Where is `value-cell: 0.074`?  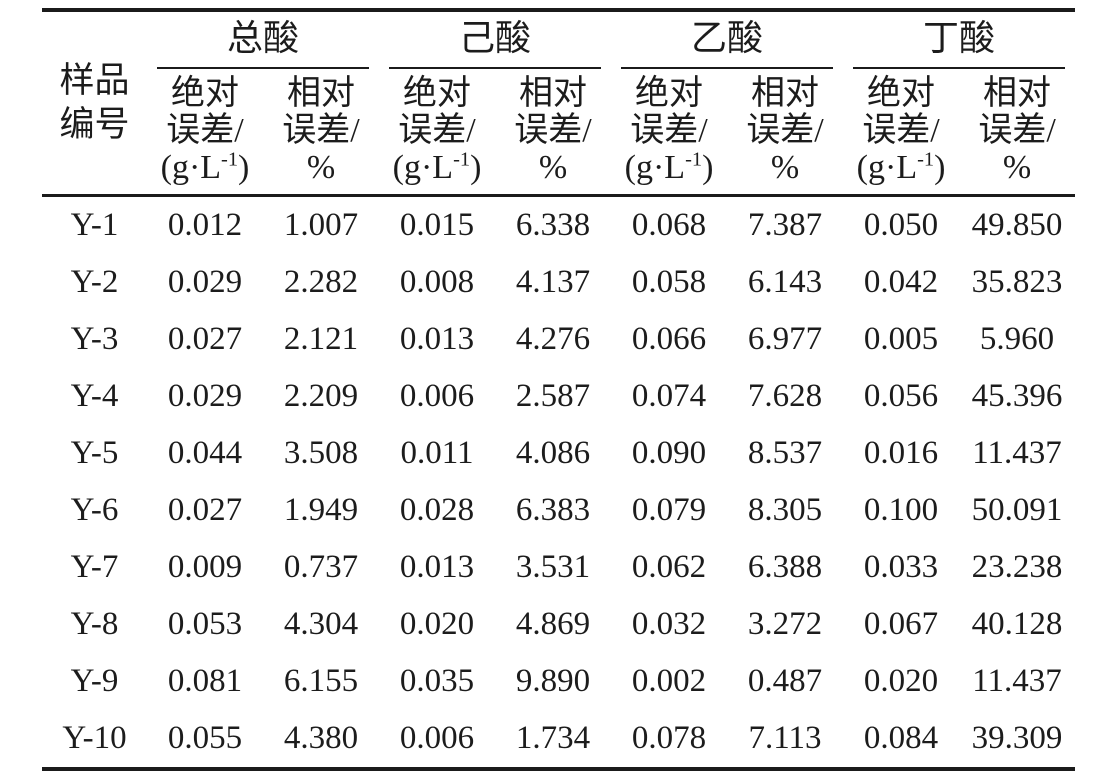
value-cell: 0.074 is located at coordinates (669, 396).